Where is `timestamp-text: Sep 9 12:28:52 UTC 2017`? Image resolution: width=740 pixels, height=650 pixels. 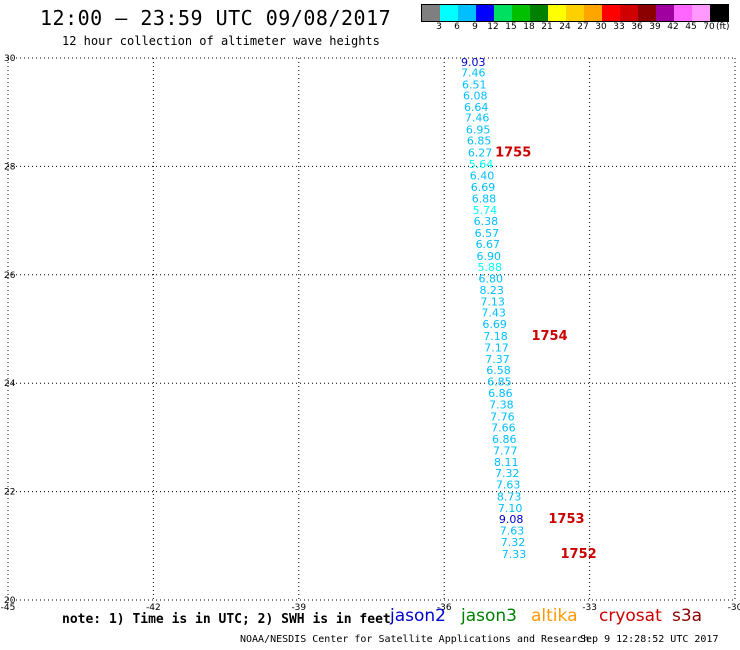
timestamp-text: Sep 9 12:28:52 UTC 2017 is located at coordinates (649, 639).